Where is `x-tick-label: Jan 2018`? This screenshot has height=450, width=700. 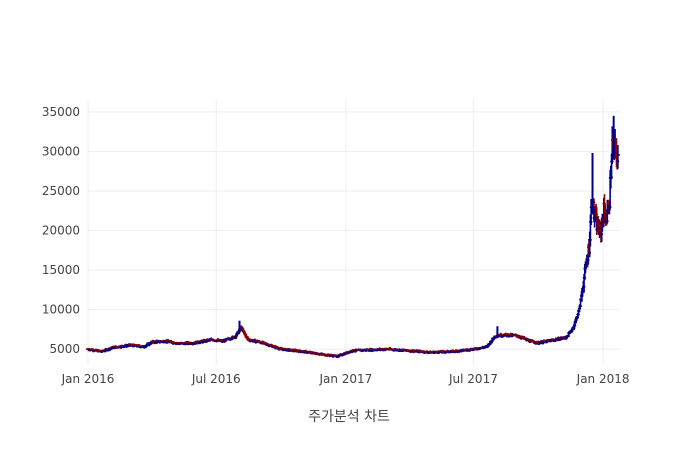 x-tick-label: Jan 2018 is located at coordinates (603, 379).